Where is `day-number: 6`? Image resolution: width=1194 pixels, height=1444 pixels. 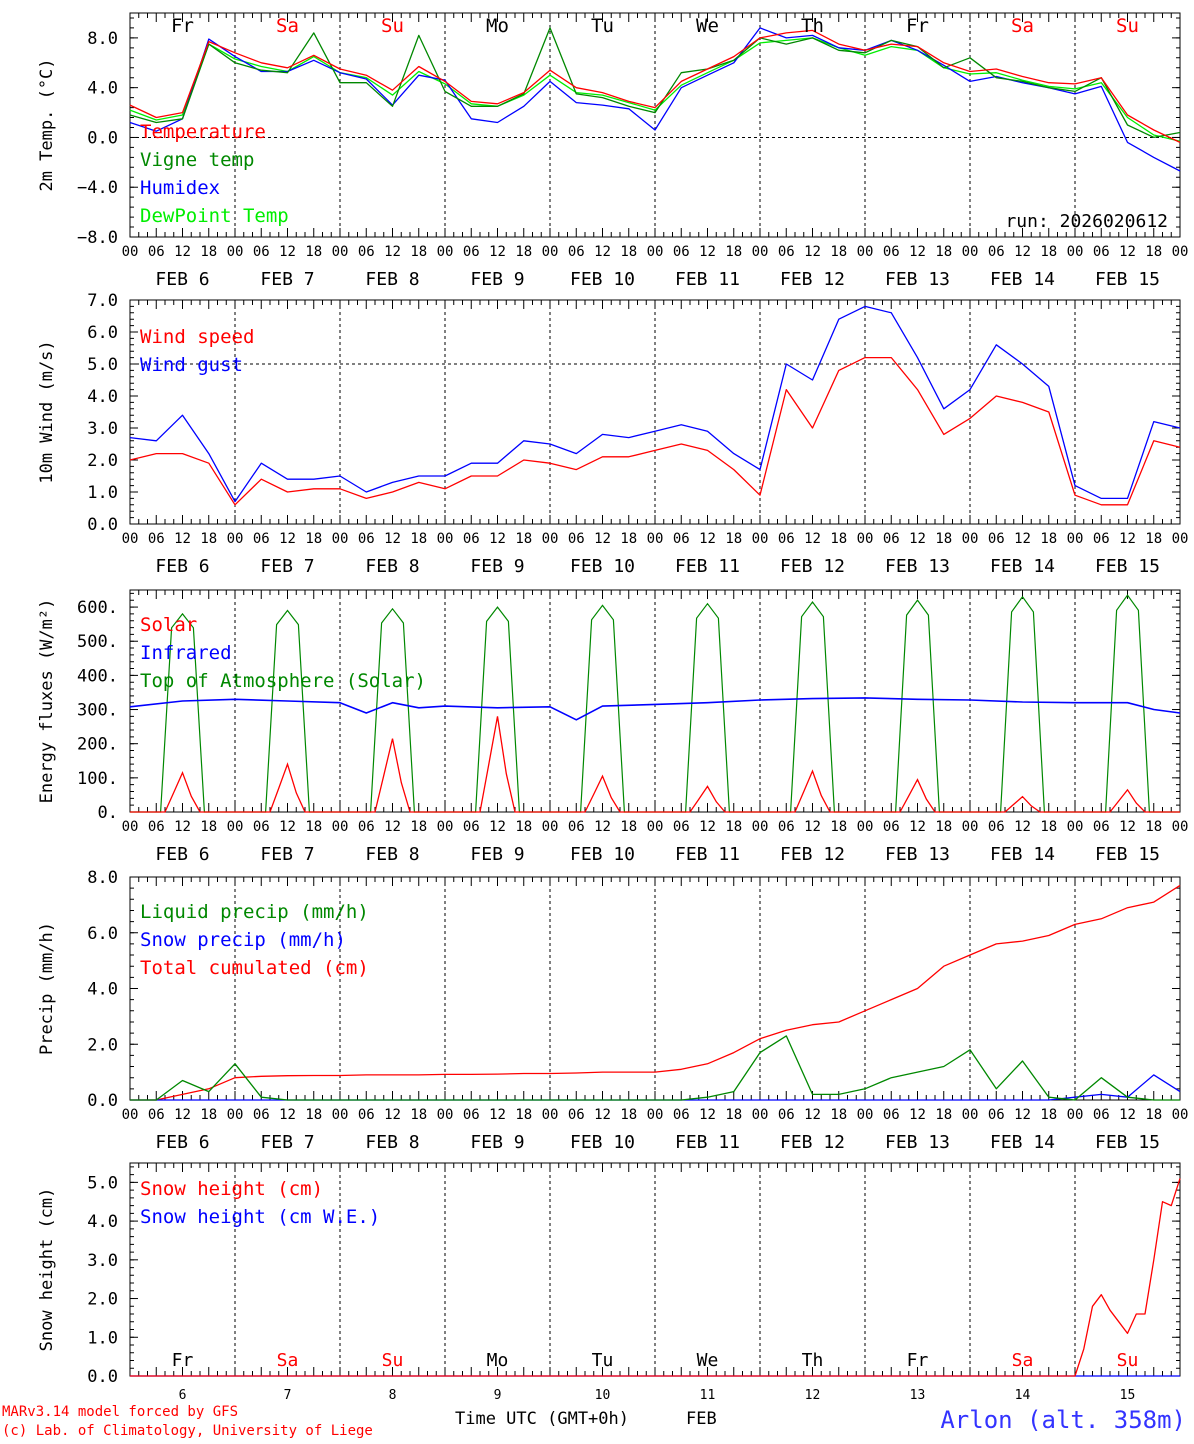
day-number: 6 is located at coordinates (183, 1395).